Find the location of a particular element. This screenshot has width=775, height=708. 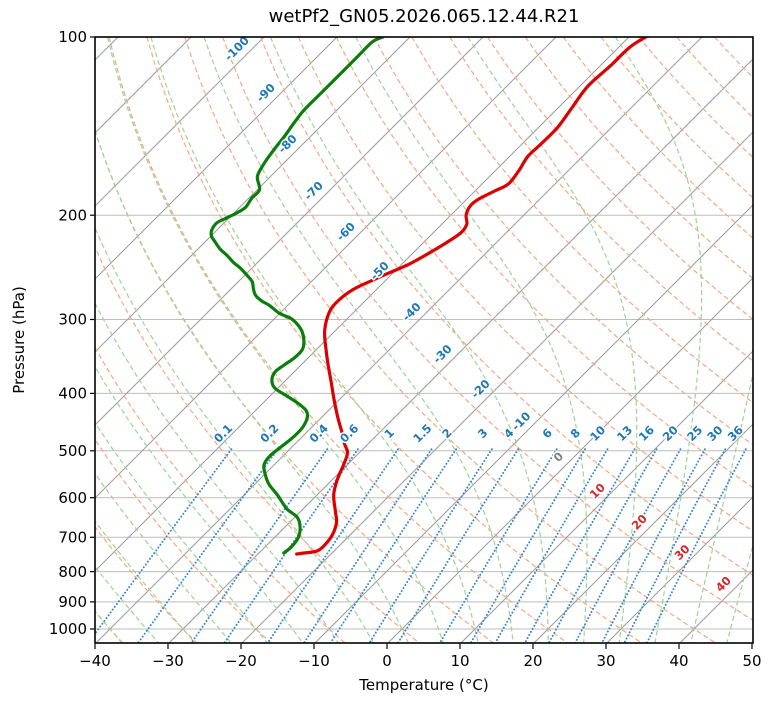

mixing-ratio-label: 2 is located at coordinates (447, 434).